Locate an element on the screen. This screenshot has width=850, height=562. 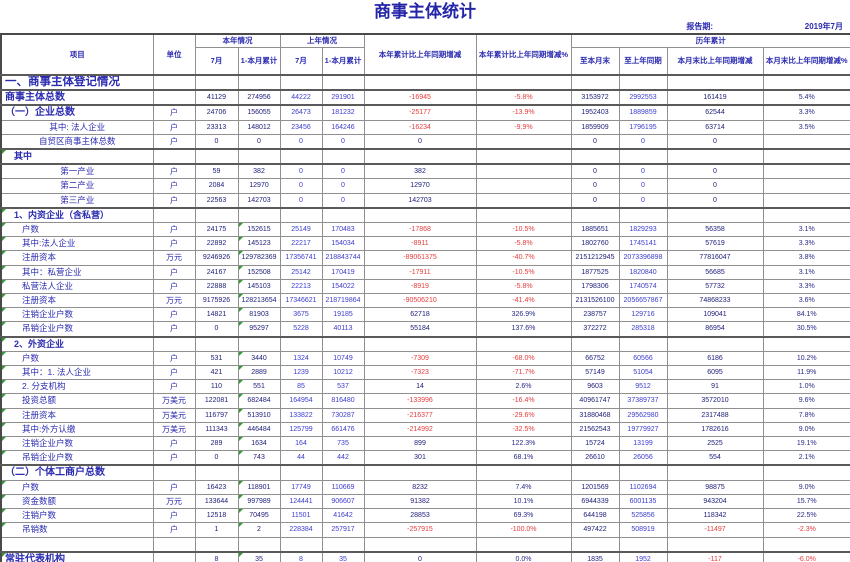
value-cell: 3.3% is located at coordinates (806, 112).